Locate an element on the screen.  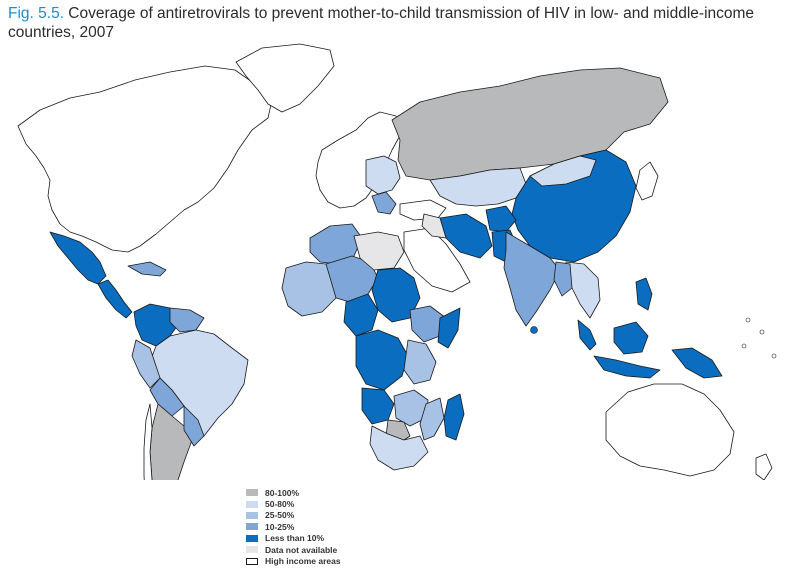
legend-item: High income areas is located at coordinates (293, 560).